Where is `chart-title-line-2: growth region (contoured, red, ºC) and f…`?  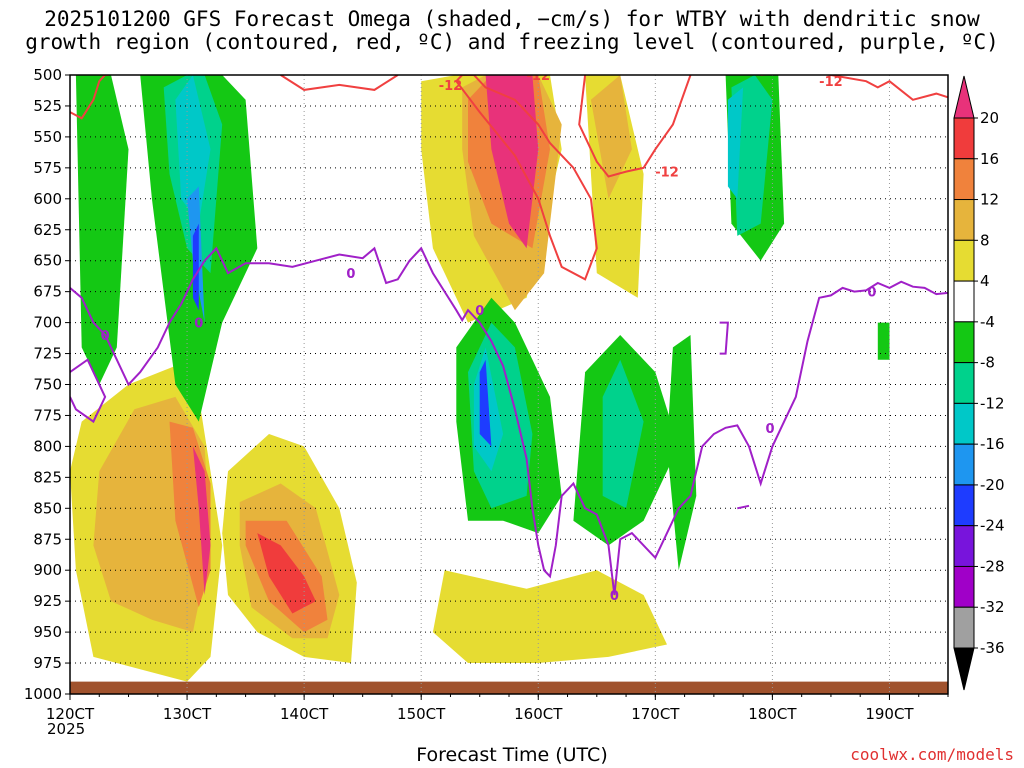 chart-title-line-2: growth region (contoured, red, ºC) and f… is located at coordinates (512, 42).